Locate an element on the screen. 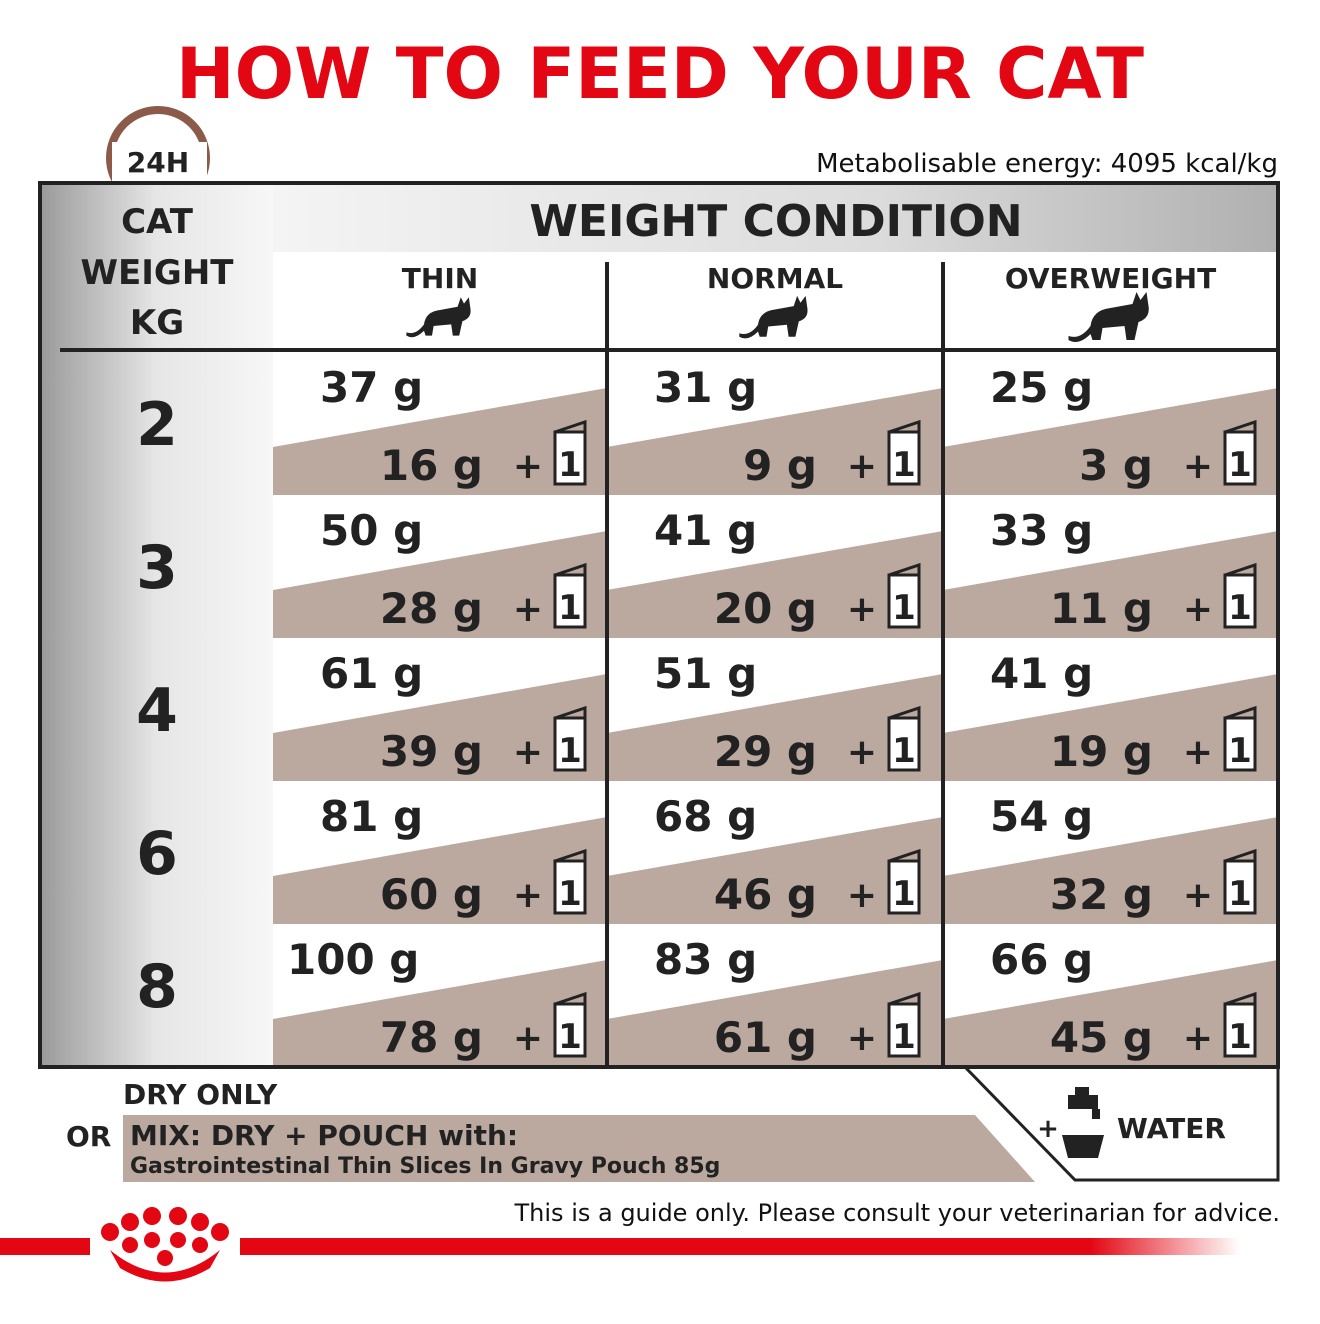  column-header: OVERWEIGHT is located at coordinates (1110, 278).